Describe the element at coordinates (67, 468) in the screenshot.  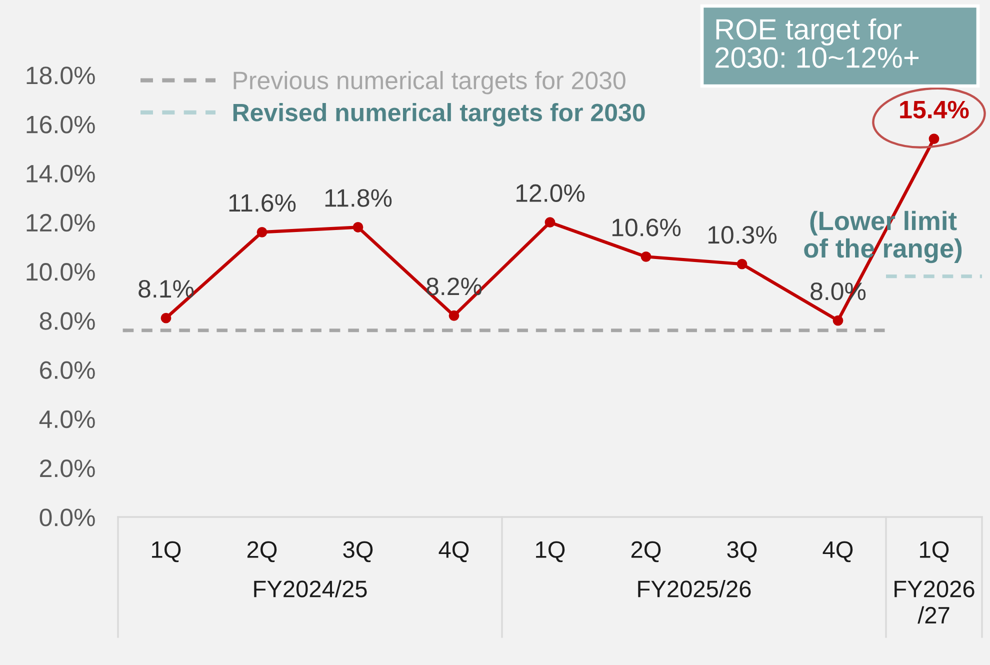
I see `y-tick-label: 2.0%` at that location.